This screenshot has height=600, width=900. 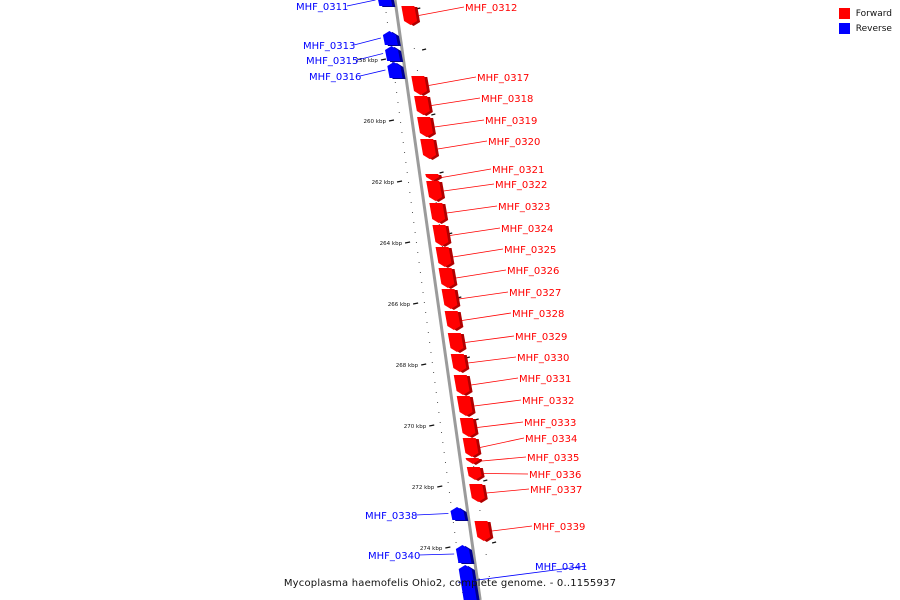 I want to click on gene-label: MHF_0326, so click(x=533, y=271).